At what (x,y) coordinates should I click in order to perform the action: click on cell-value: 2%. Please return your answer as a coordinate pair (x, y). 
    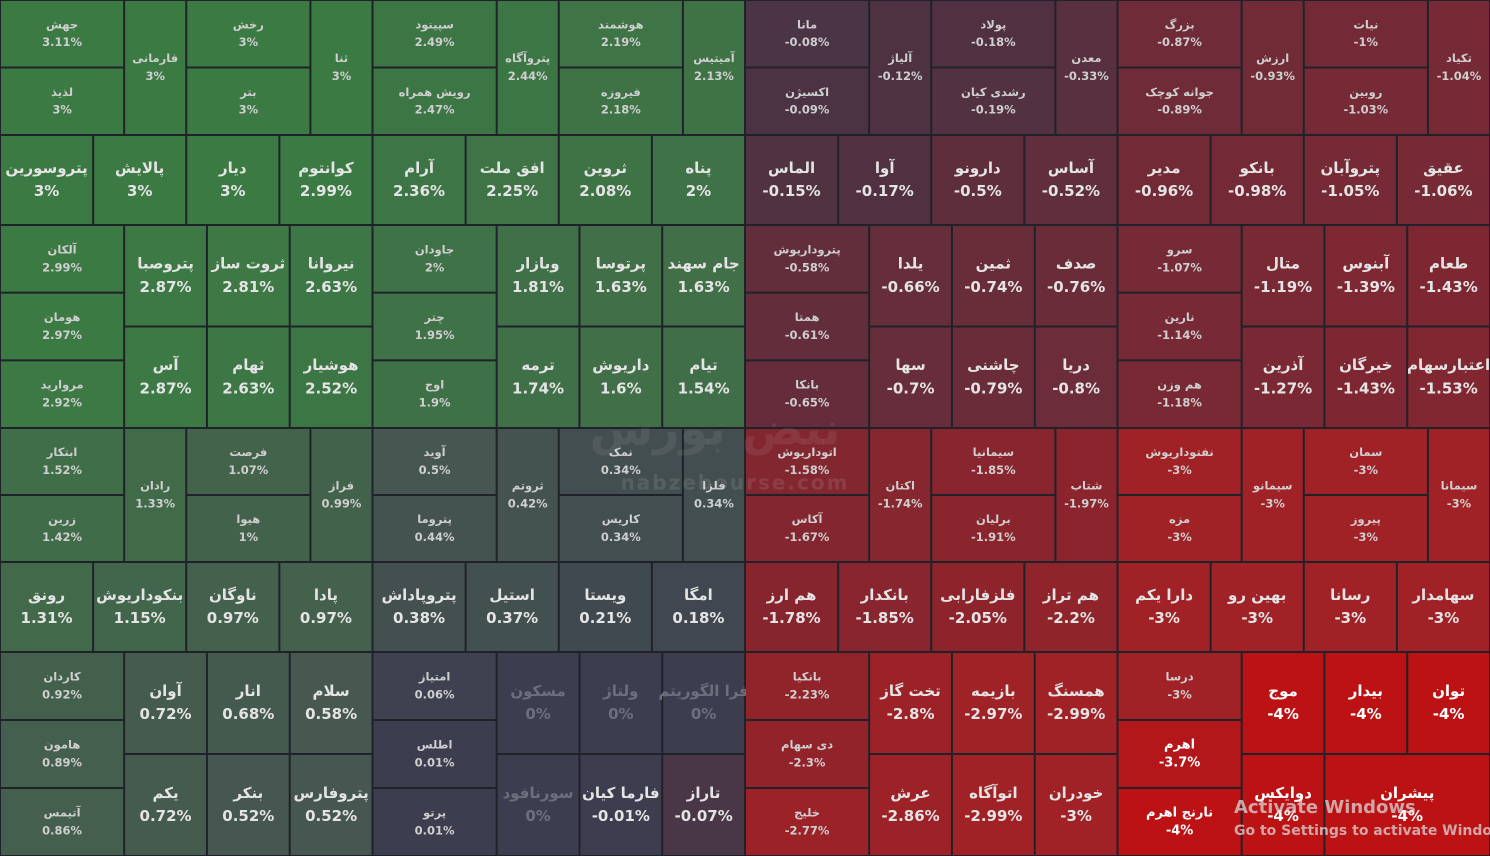
    Looking at the image, I should click on (698, 191).